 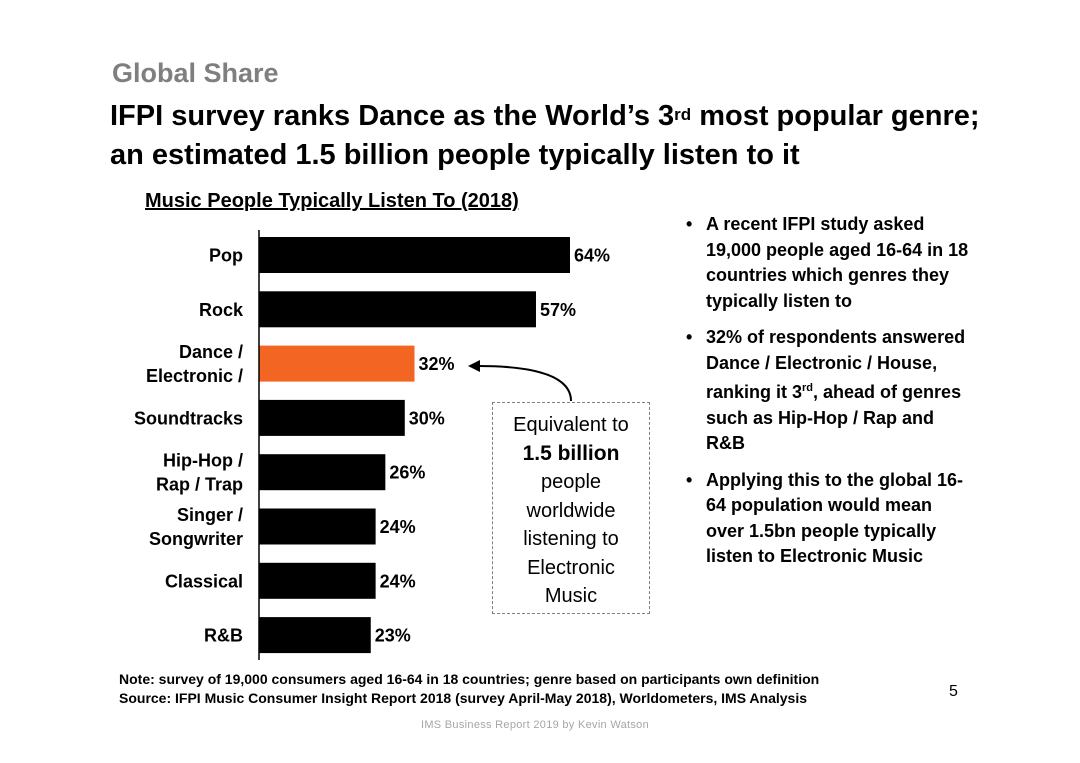 I want to click on callout-line: worldwide, so click(x=571, y=510).